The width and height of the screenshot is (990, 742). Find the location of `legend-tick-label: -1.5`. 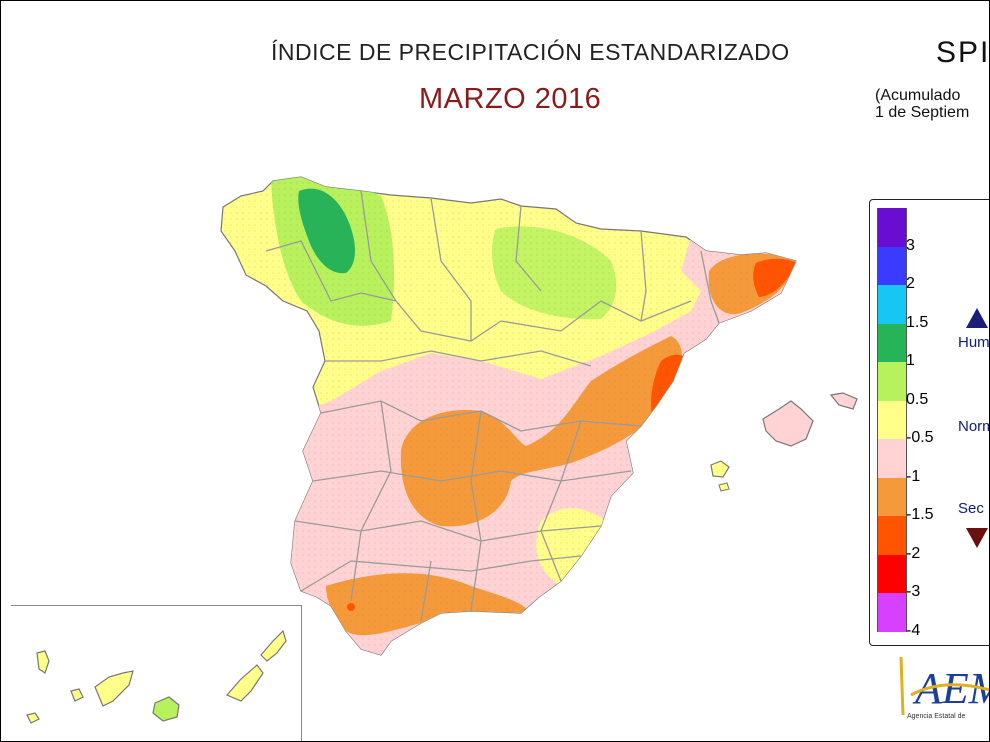

legend-tick-label: -1.5 is located at coordinates (920, 514).